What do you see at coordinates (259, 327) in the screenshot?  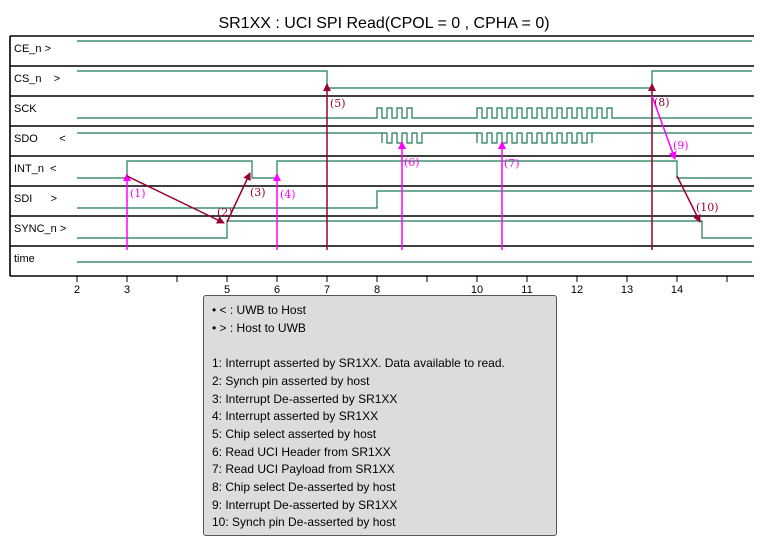 I see `legend-direction-host-to-uwb: • > : Host to UWB` at bounding box center [259, 327].